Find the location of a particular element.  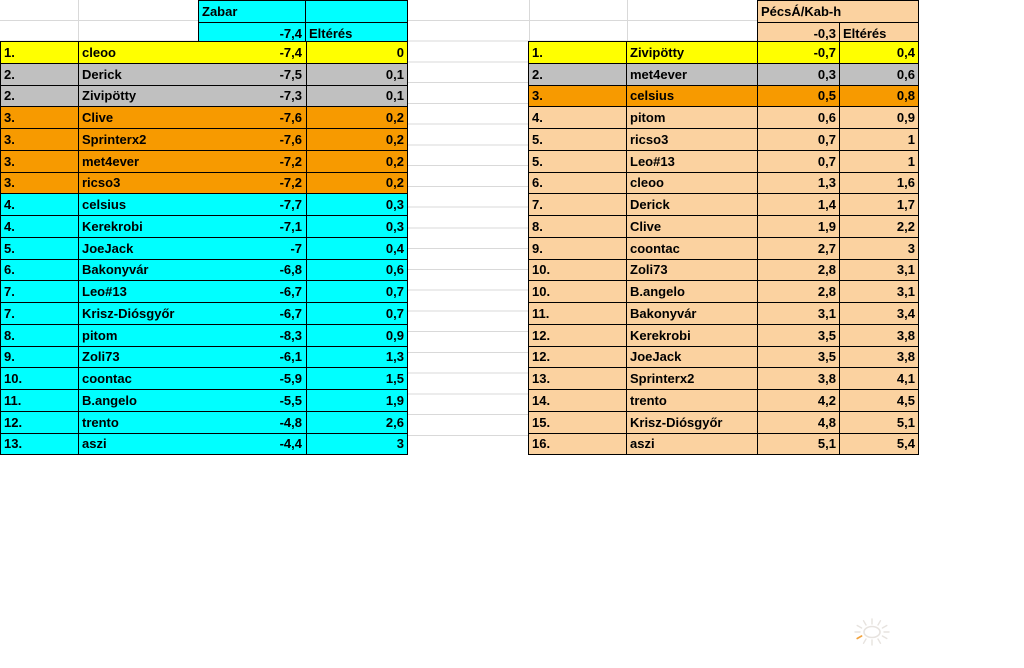

value-cell: -7,5 is located at coordinates (253, 74).